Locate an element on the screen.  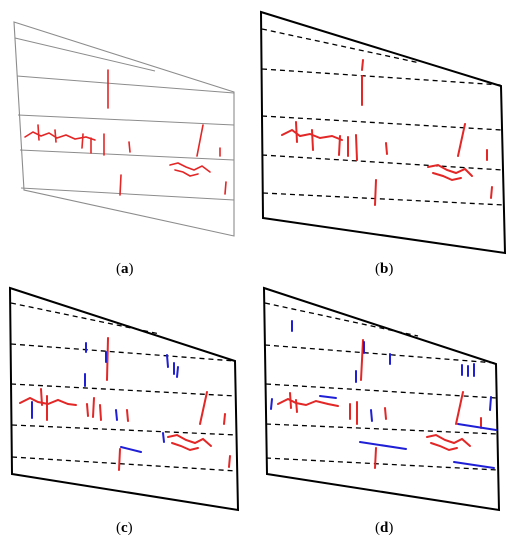
panel-d-blue-marks is located at coordinates (383, 394).